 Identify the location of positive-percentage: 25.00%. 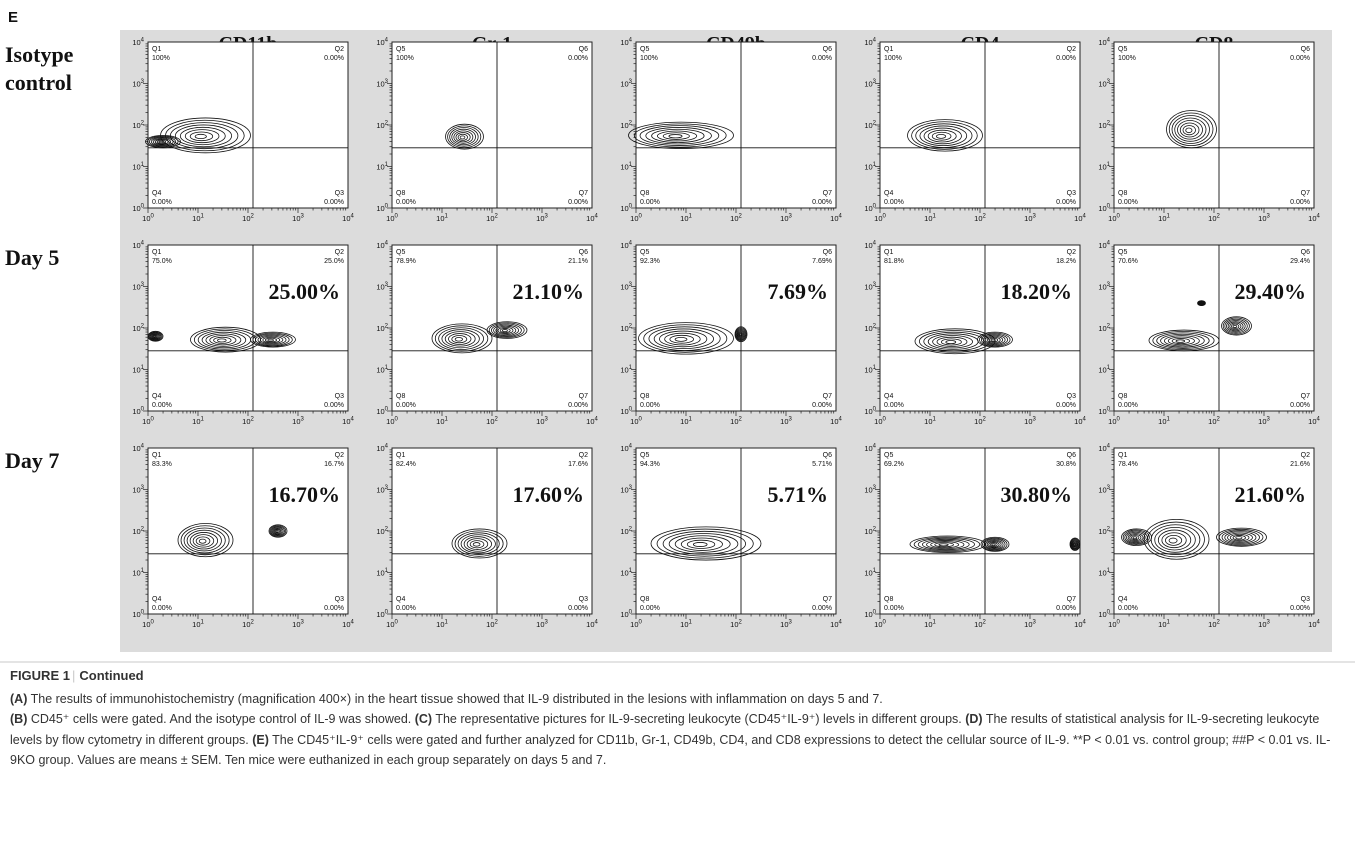
(305, 291).